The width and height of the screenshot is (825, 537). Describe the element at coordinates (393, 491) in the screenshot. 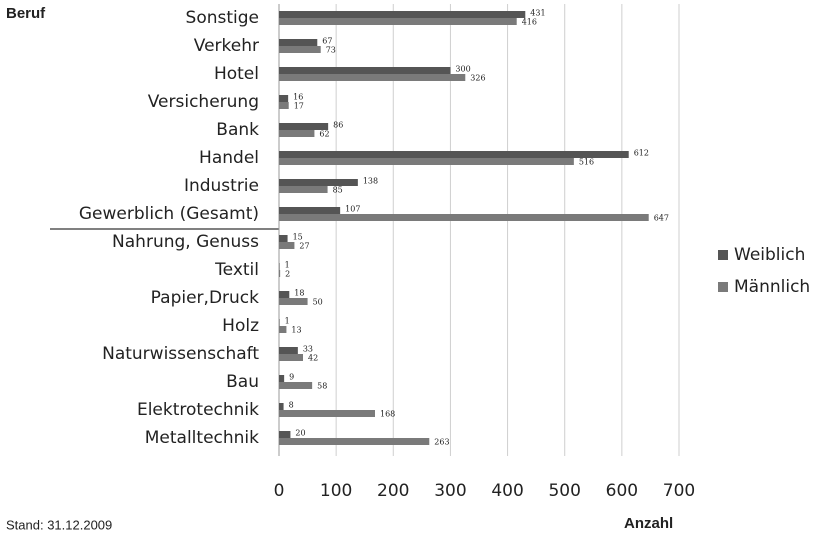

I see `x-tick-label: 200` at that location.